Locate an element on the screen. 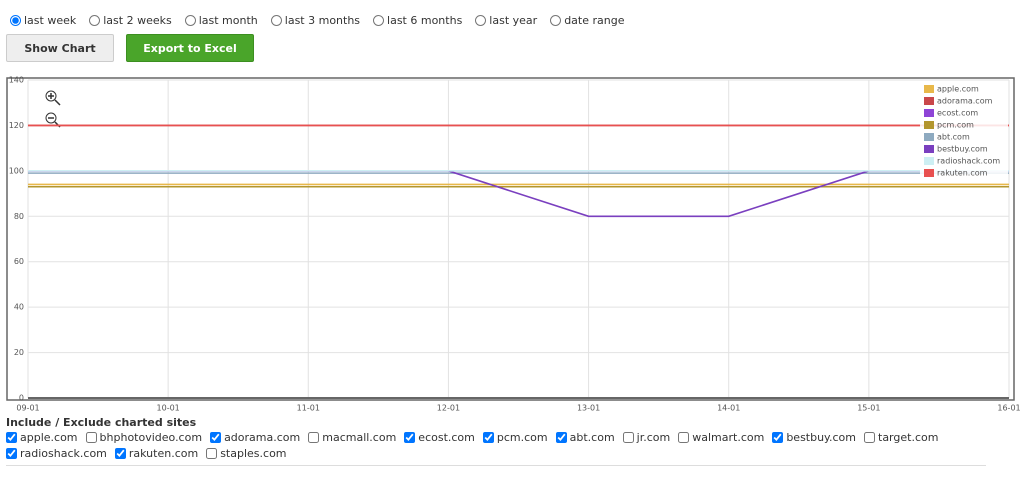 This screenshot has height=478, width=1024. site-option: abt.com is located at coordinates (585, 437).